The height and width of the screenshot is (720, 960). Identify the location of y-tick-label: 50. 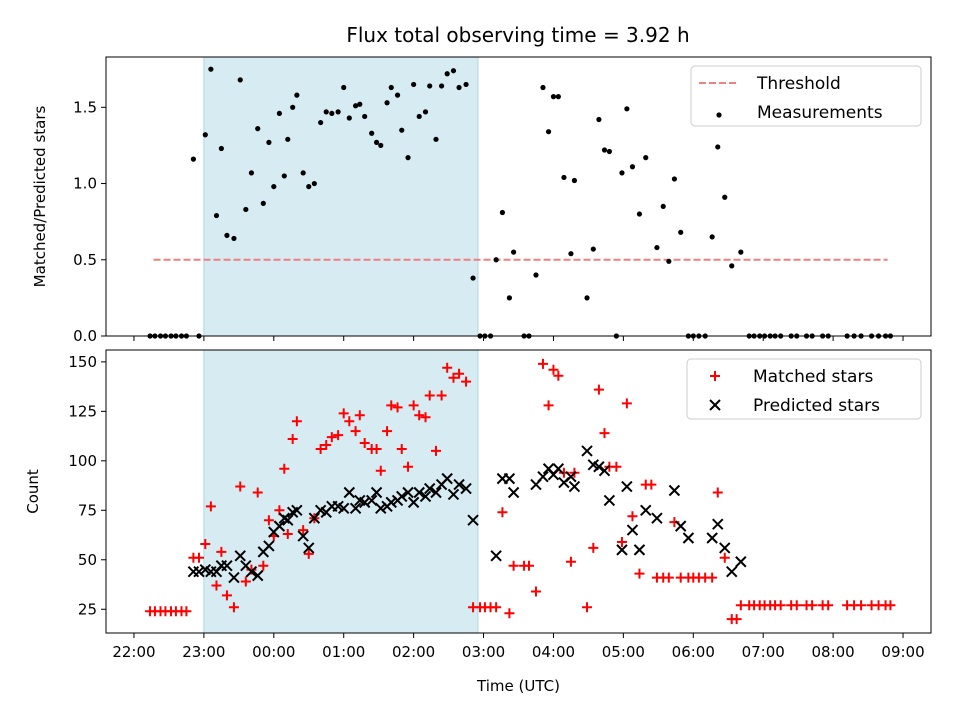
(87, 560).